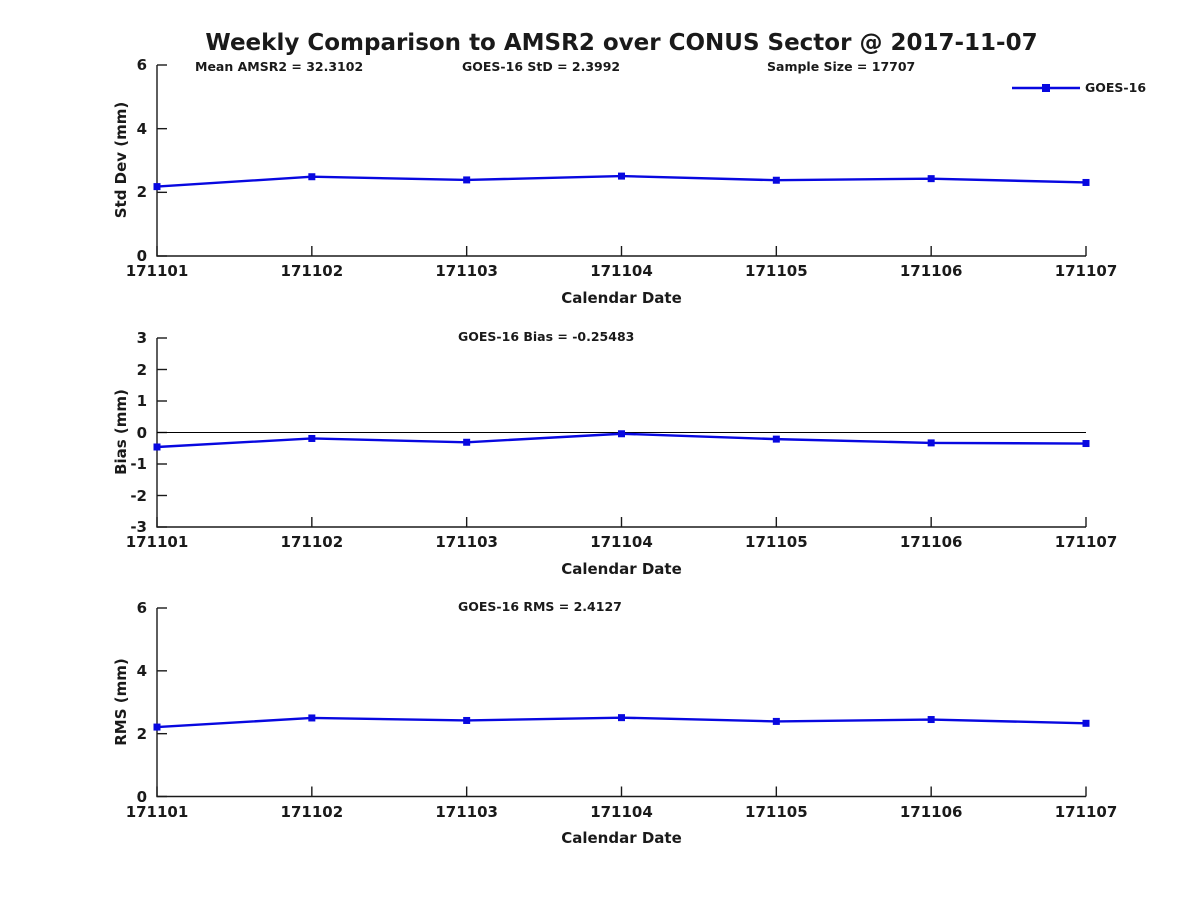 This screenshot has width=1200, height=900. Describe the element at coordinates (1086, 542) in the screenshot. I see `bias-x-tick-label: 171107` at that location.